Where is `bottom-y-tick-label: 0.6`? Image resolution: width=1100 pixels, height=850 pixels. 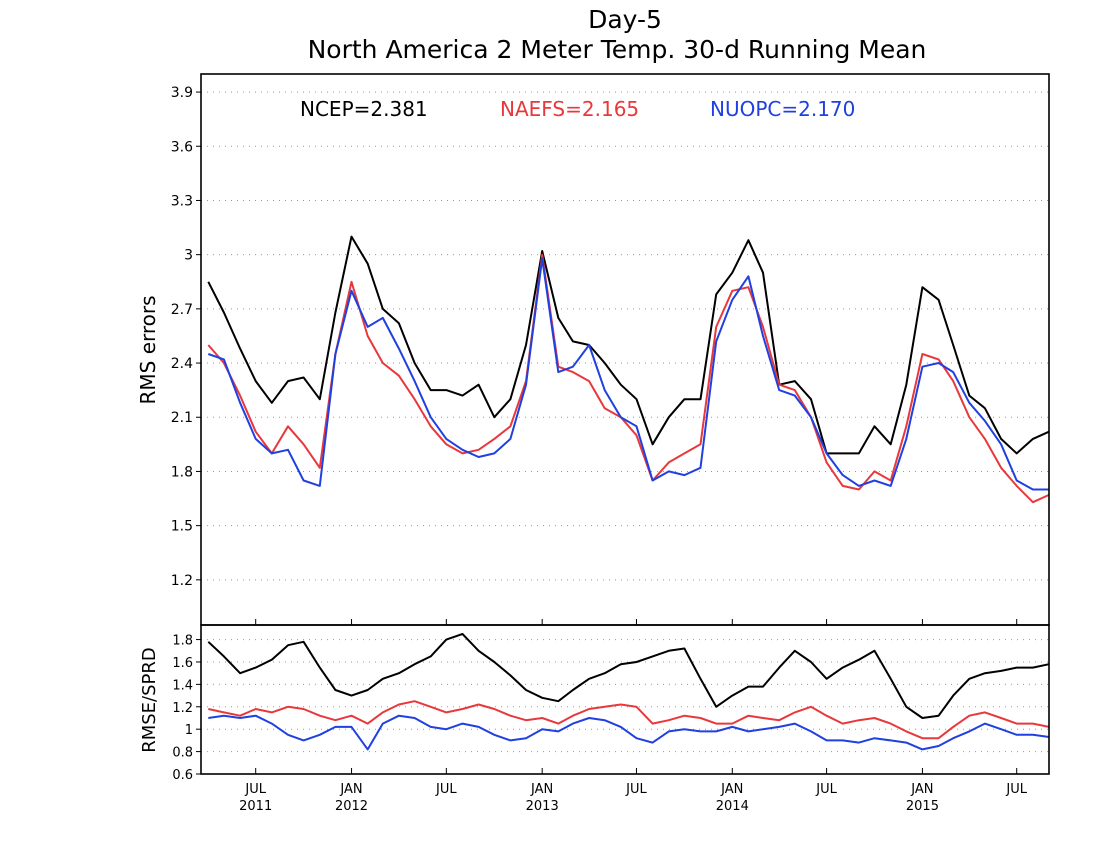 bottom-y-tick-label: 0.6 is located at coordinates (182, 775).